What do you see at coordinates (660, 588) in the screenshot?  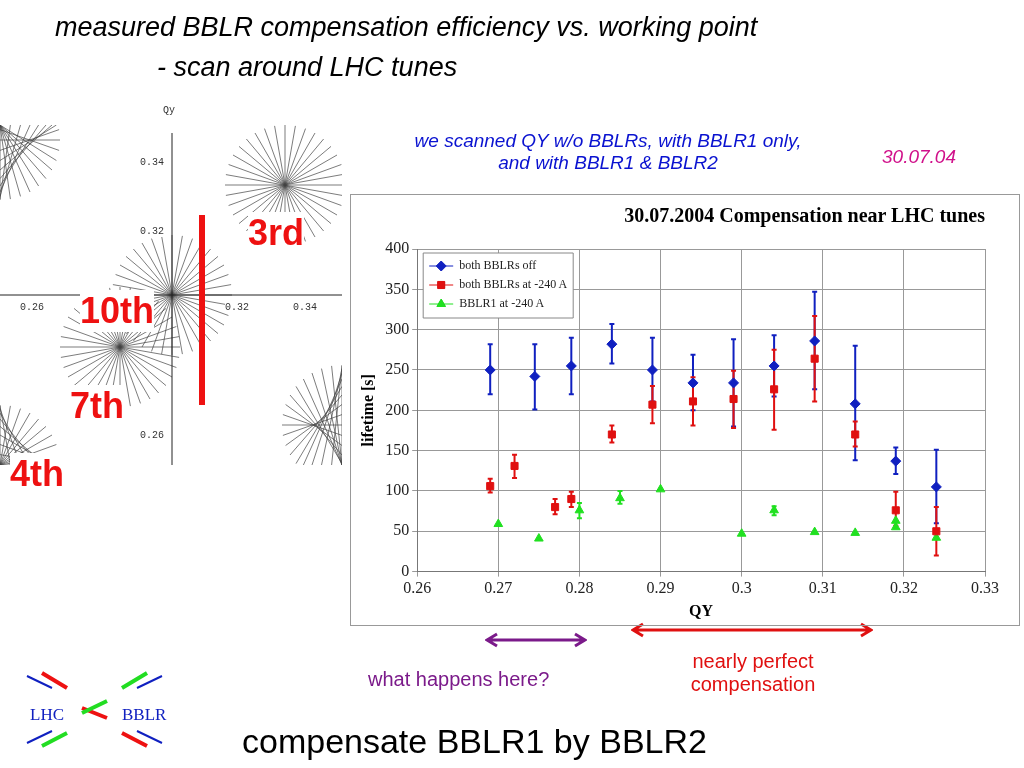 I see `x-tick-label: 0.29` at bounding box center [660, 588].